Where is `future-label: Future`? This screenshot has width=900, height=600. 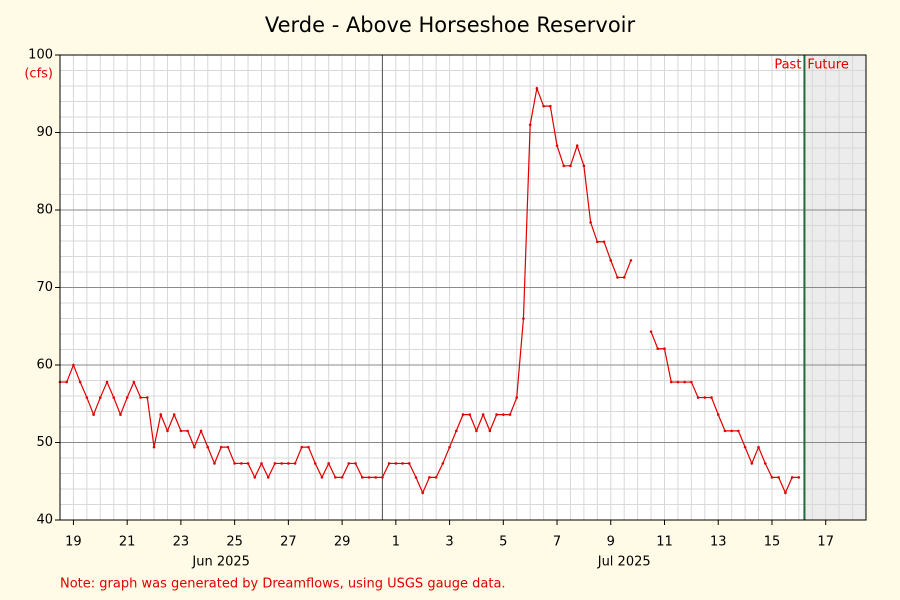 future-label: Future is located at coordinates (827, 65).